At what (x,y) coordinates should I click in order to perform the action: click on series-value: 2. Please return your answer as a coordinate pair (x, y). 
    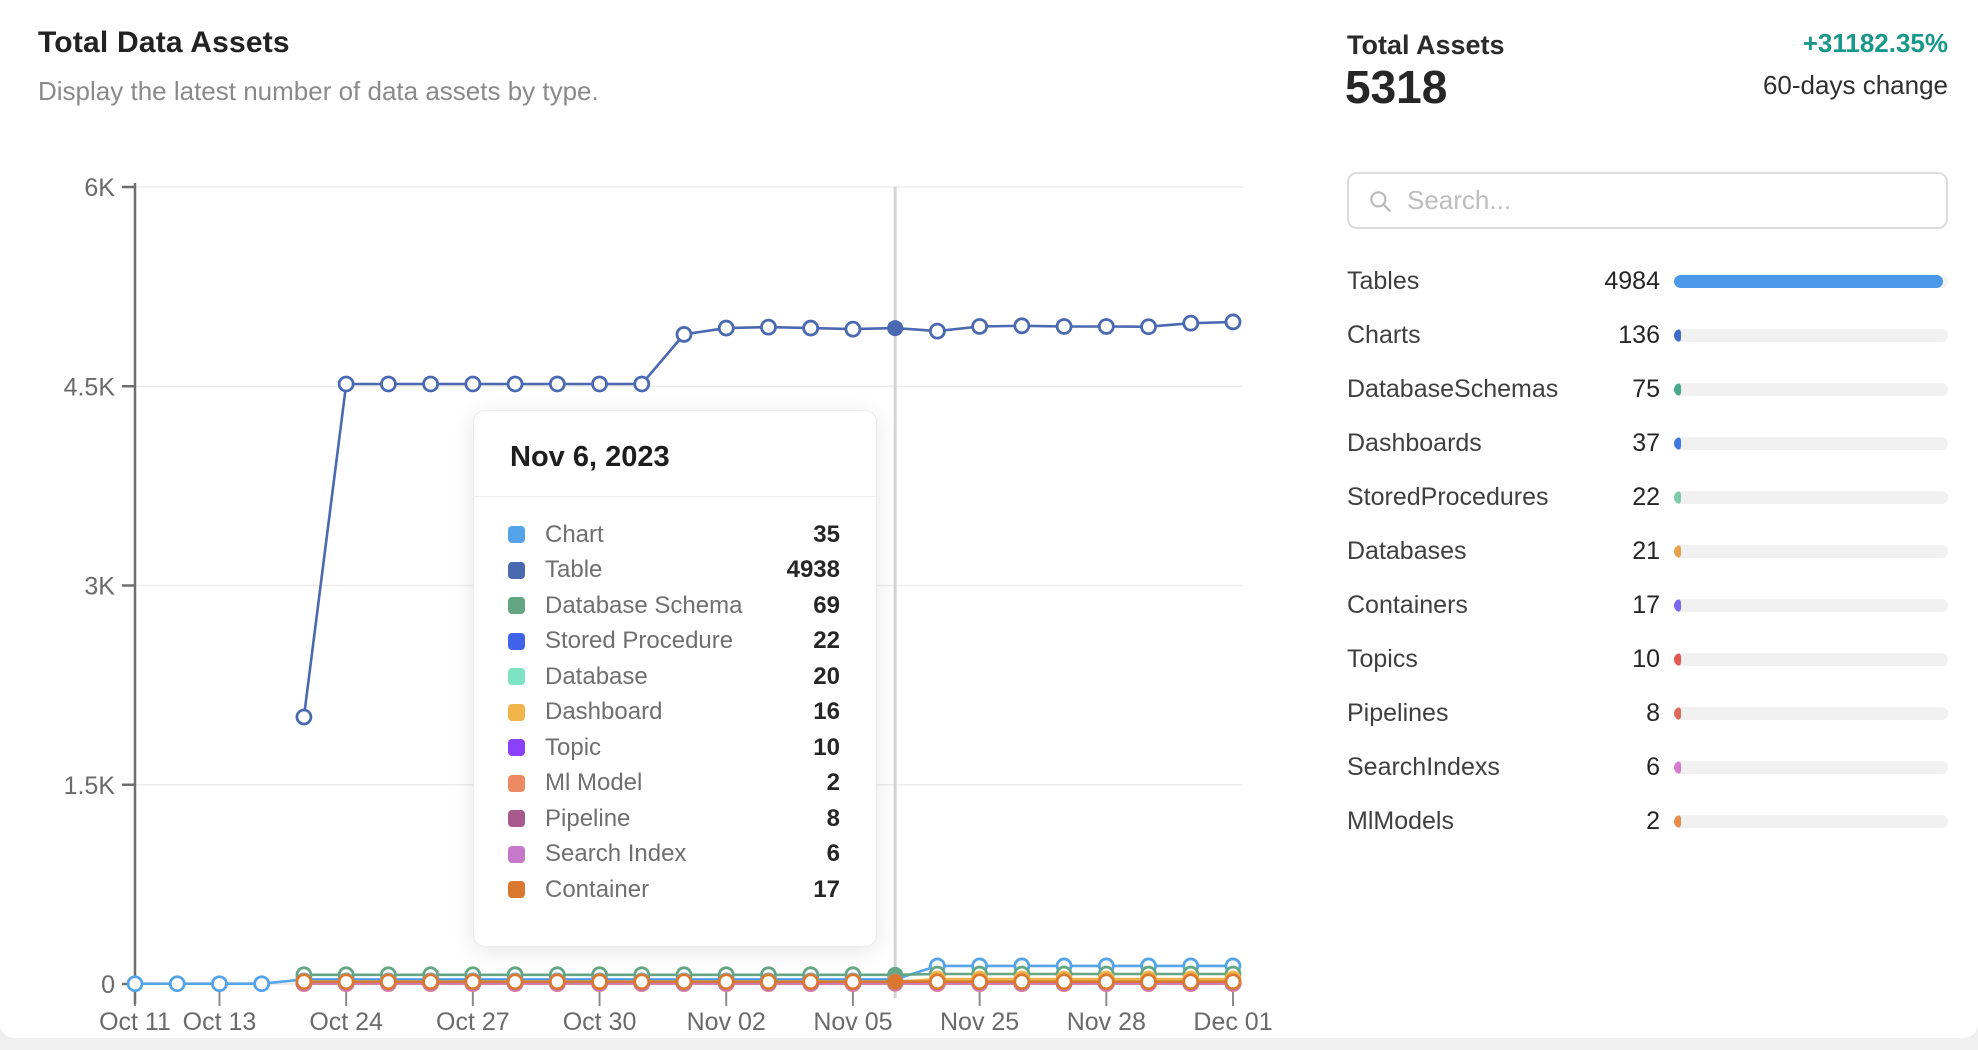
    Looking at the image, I should click on (833, 783).